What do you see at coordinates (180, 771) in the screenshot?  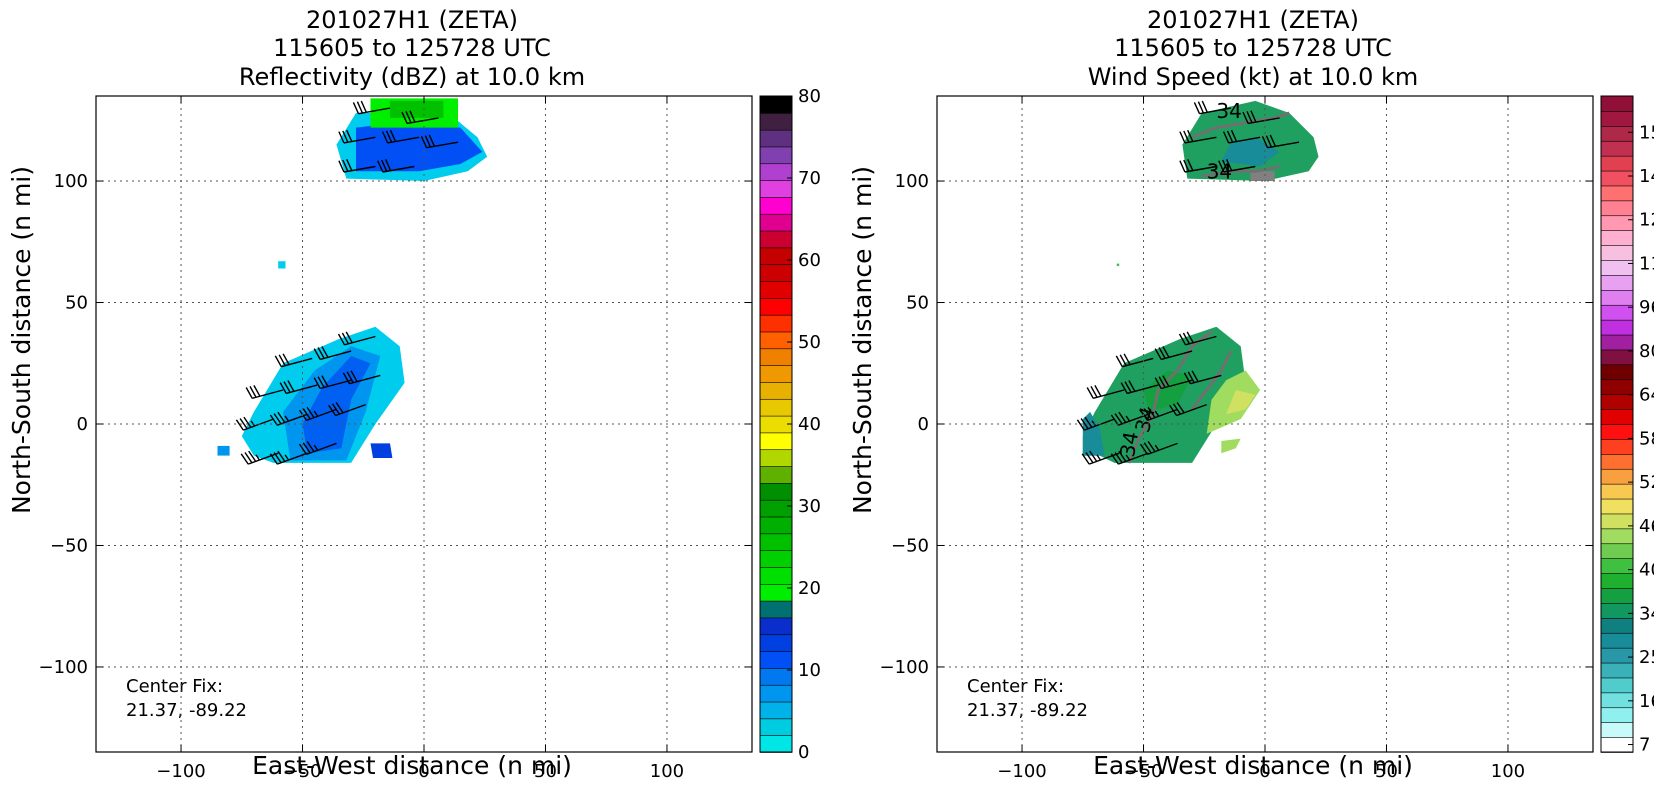 I see `x-tick-label: −100` at bounding box center [180, 771].